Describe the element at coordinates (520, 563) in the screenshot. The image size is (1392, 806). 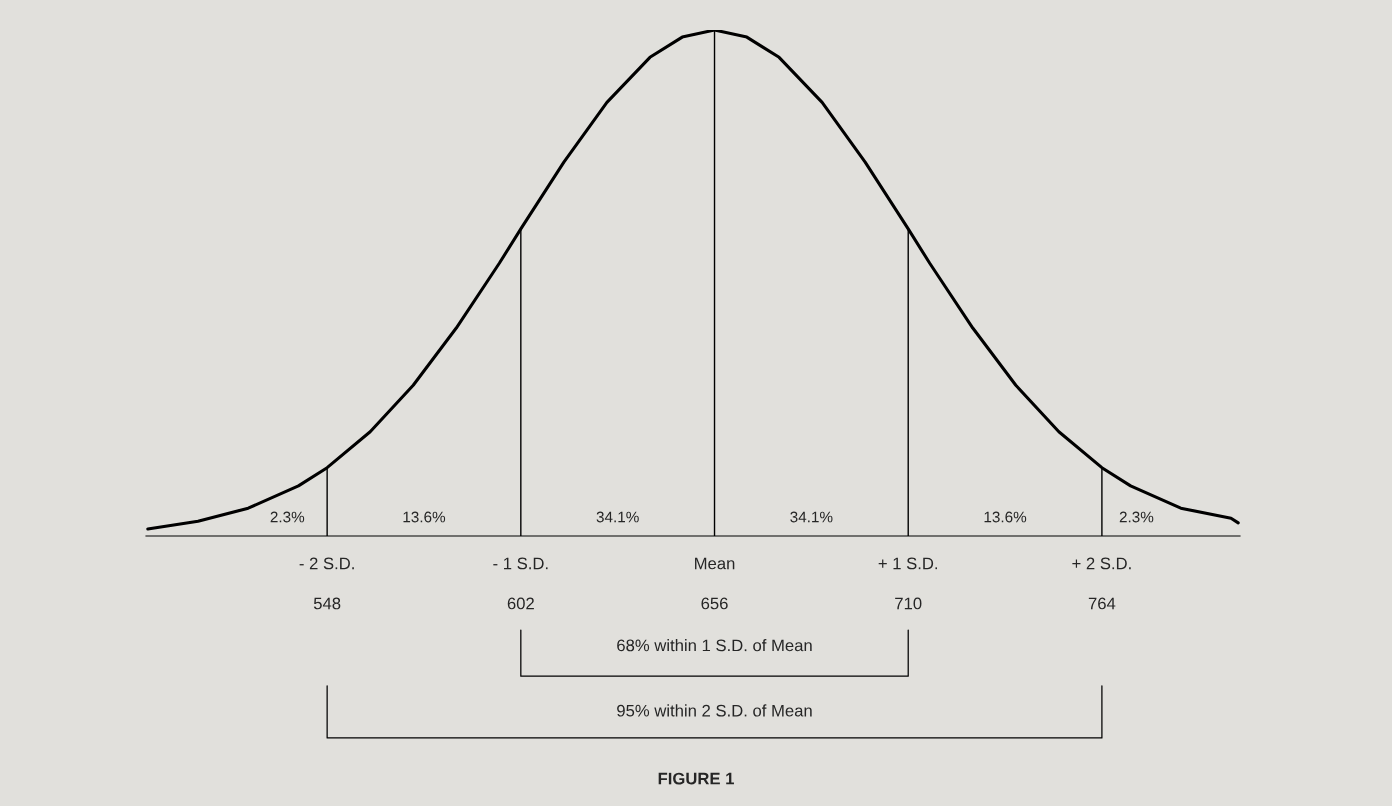
I see `ref-line-label: - 1 S.D.` at that location.